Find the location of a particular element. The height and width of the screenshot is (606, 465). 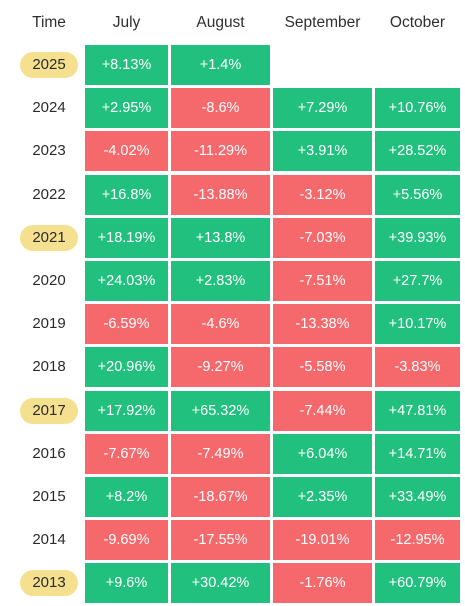

table-row: 2013 +9.6% +30.42% -1.76% +60.79% is located at coordinates (232, 584).